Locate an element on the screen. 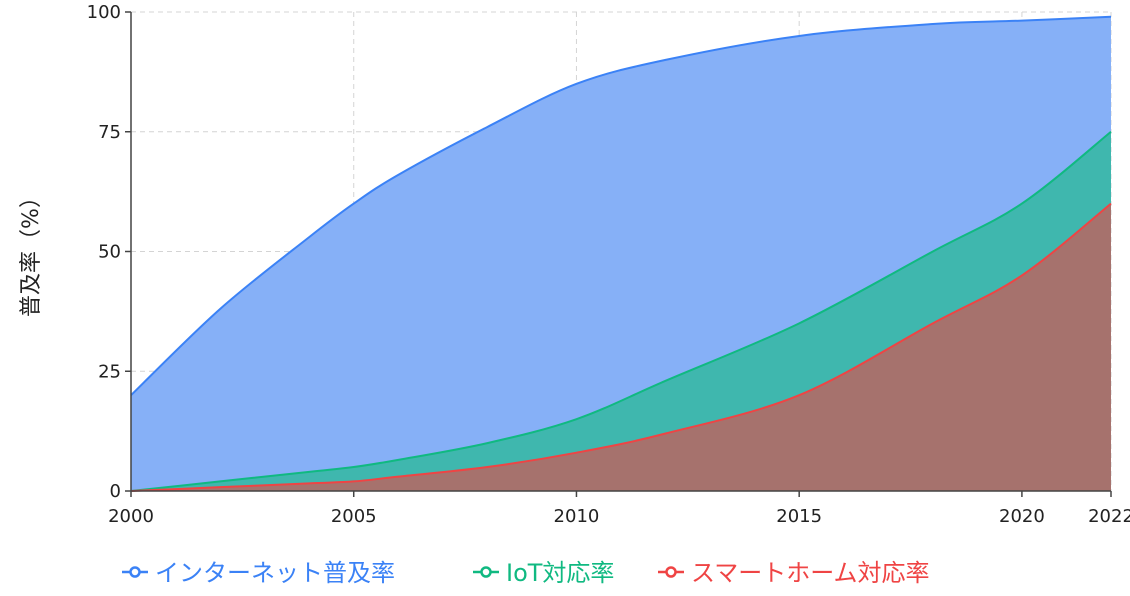 This screenshot has width=1130, height=596. x-tick-label: 2022 is located at coordinates (1109, 516).